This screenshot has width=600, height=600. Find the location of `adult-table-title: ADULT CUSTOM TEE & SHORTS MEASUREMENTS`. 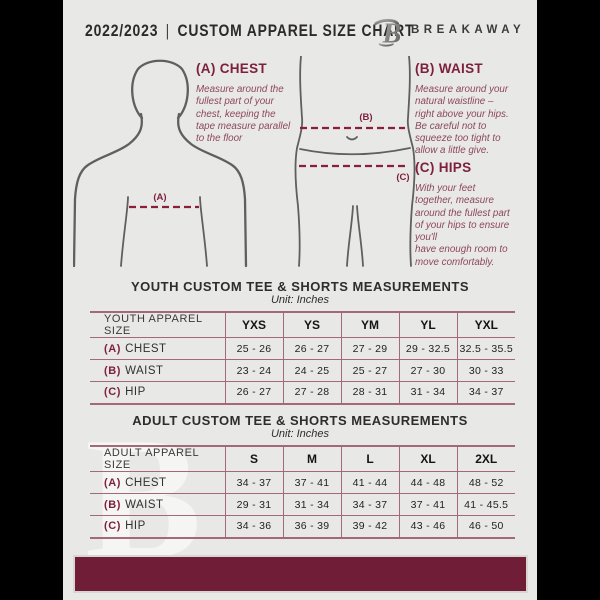

adult-table-title: ADULT CUSTOM TEE & SHORTS MEASUREMENTS is located at coordinates (300, 420).